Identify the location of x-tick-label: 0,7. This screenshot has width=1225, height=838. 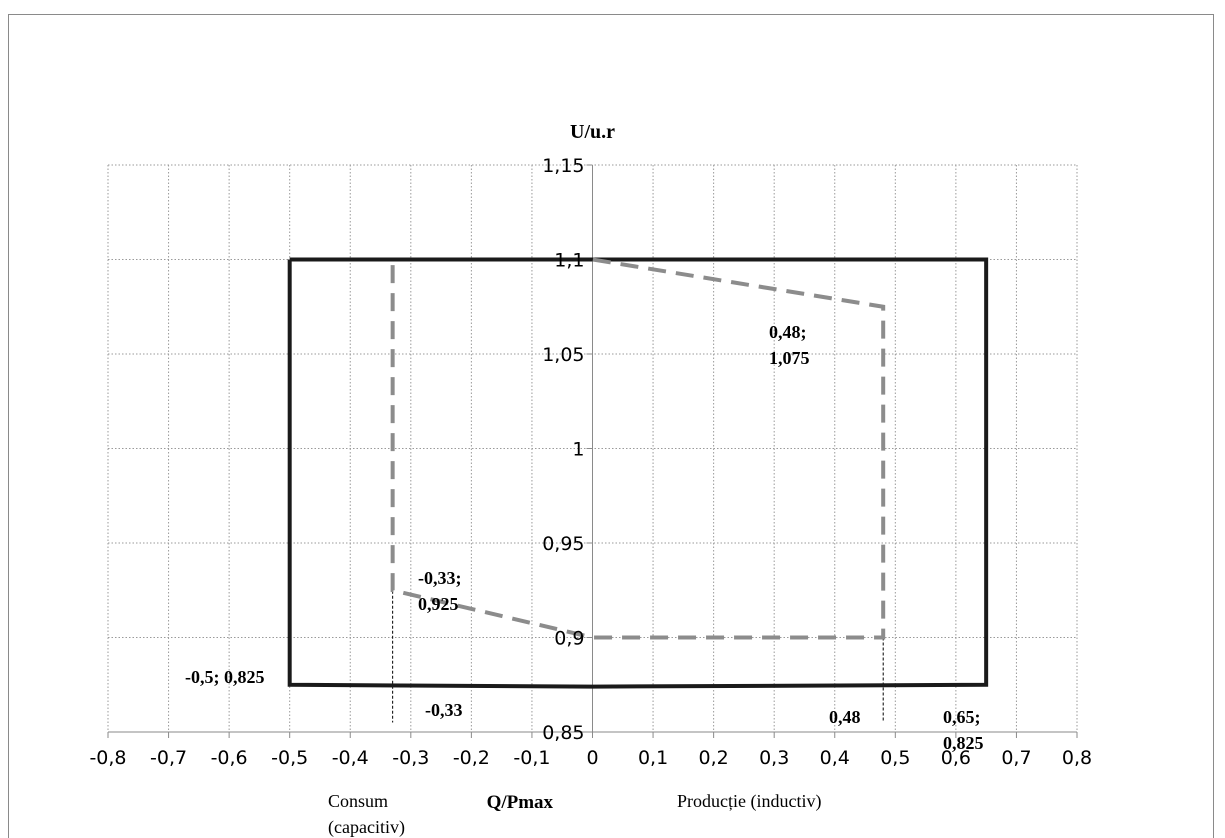
(1016, 758).